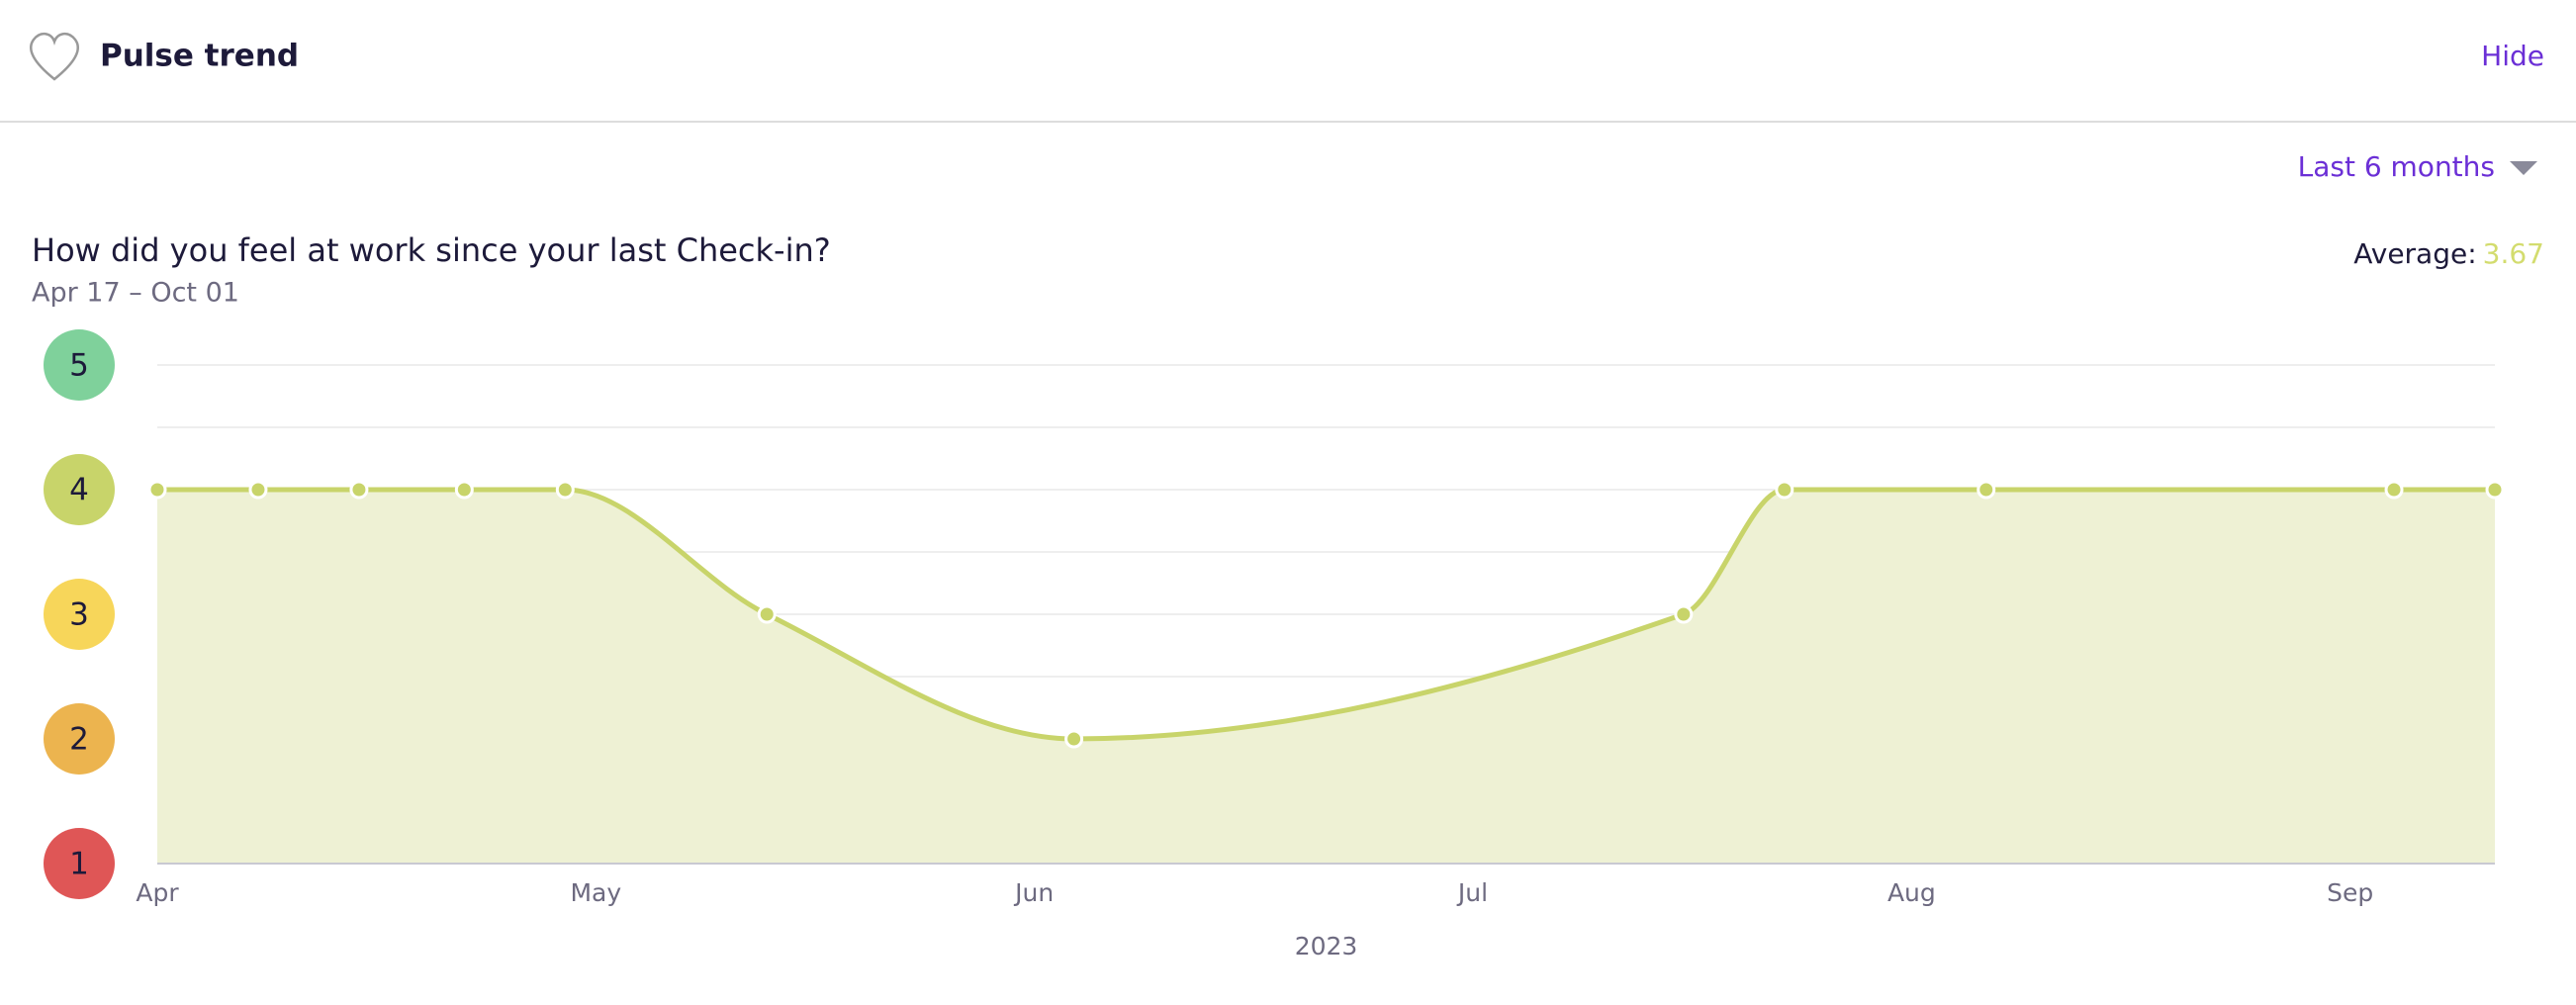 The height and width of the screenshot is (1005, 2576). I want to click on y-tick-label: 4, so click(79, 490).